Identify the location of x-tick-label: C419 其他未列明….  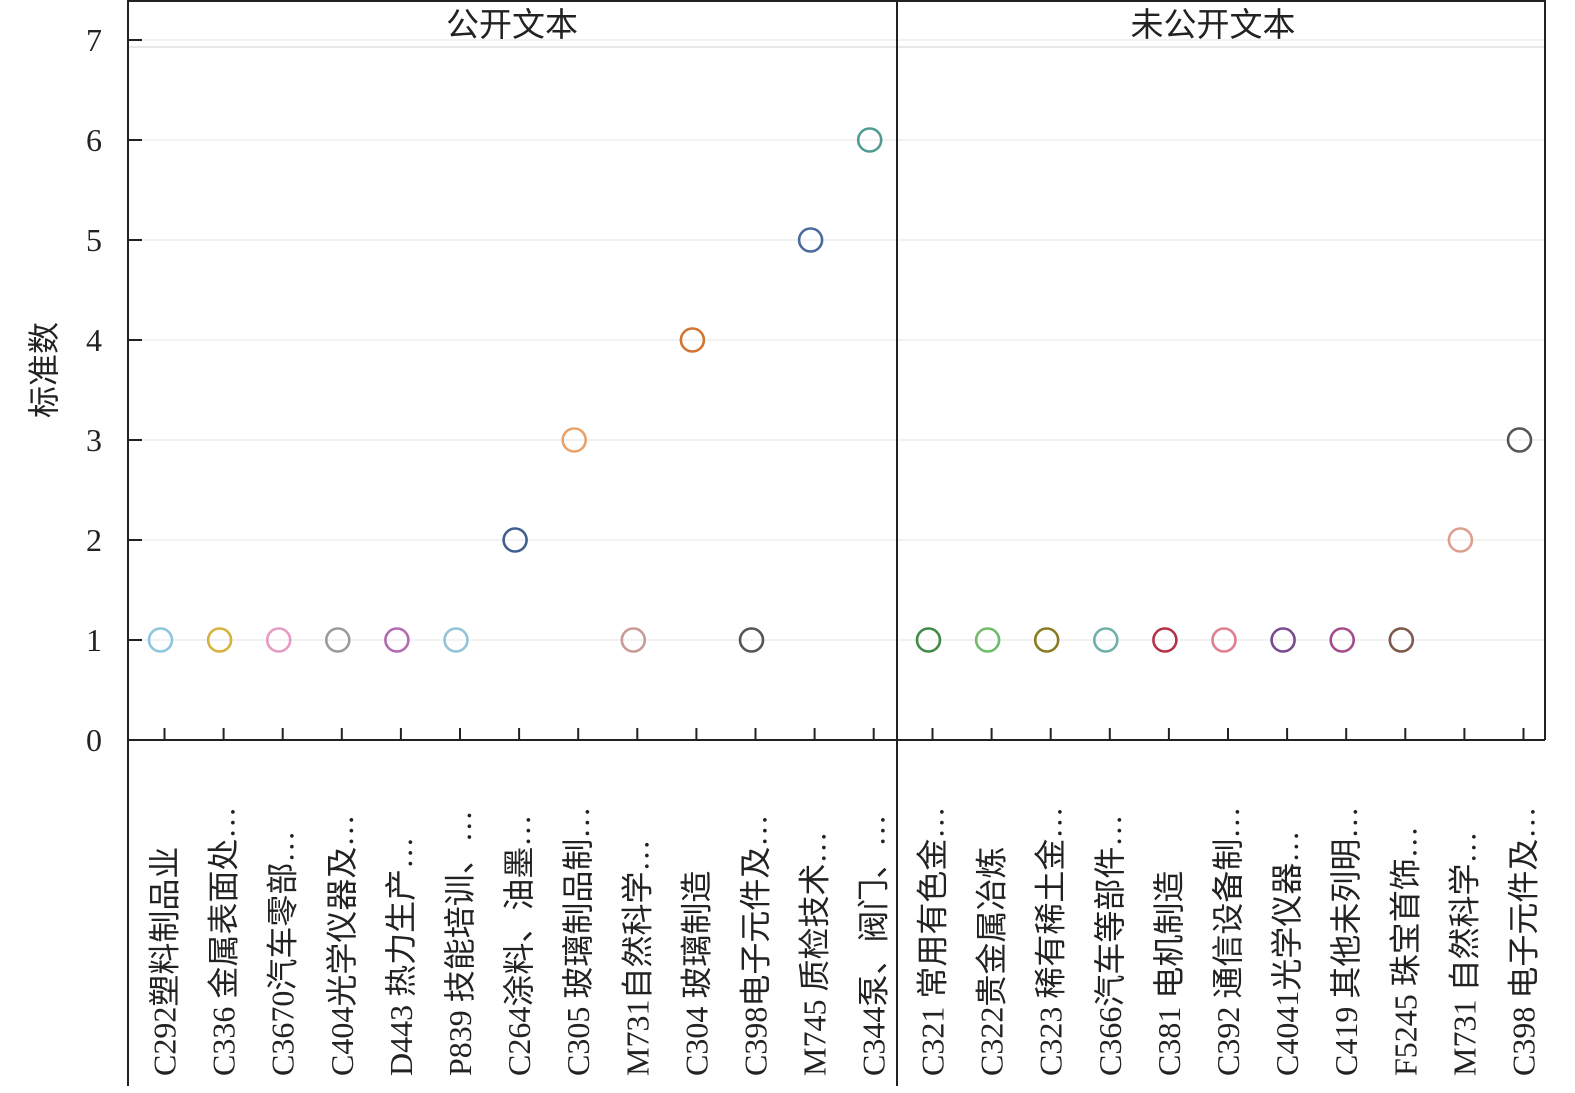
(1346, 941).